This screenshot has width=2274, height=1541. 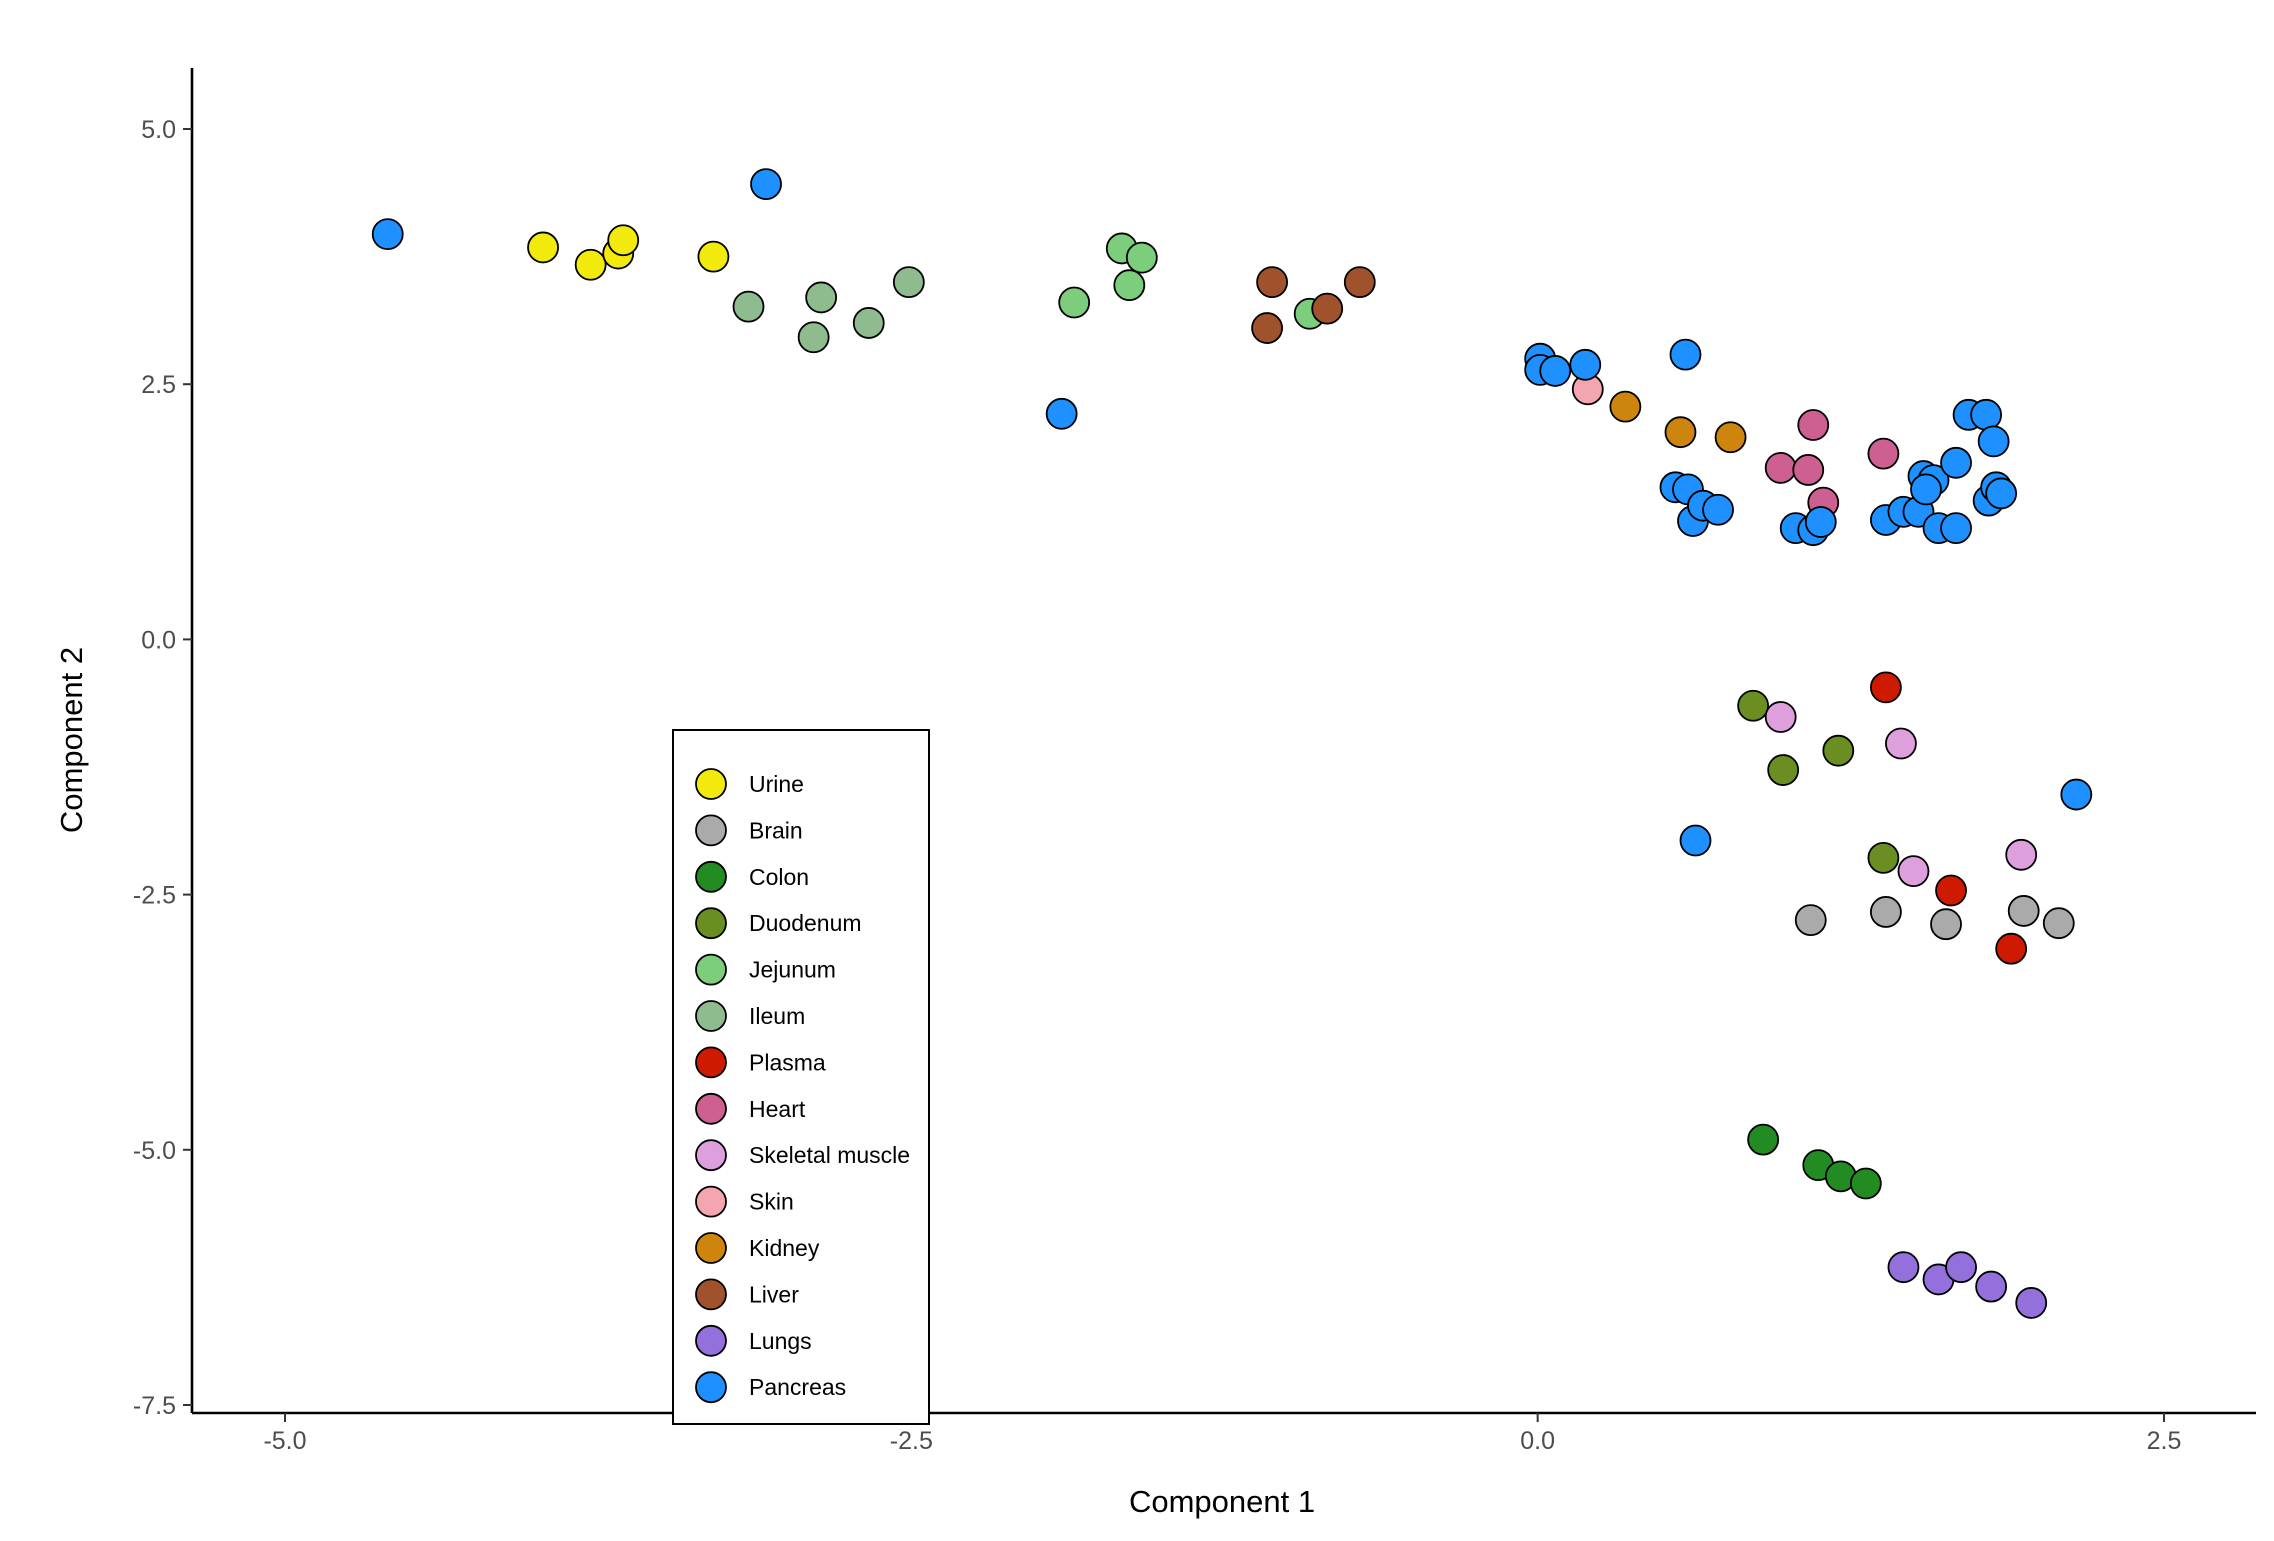 What do you see at coordinates (1222, 1501) in the screenshot?
I see `x-axis-title: Component 1` at bounding box center [1222, 1501].